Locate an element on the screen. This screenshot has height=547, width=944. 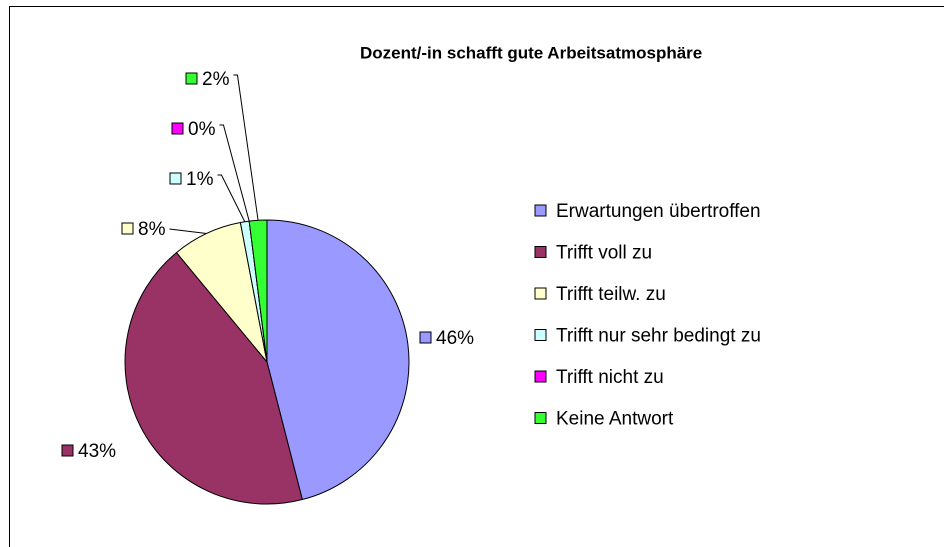
legend-label: Trifft nur sehr bedingt zu is located at coordinates (658, 336).